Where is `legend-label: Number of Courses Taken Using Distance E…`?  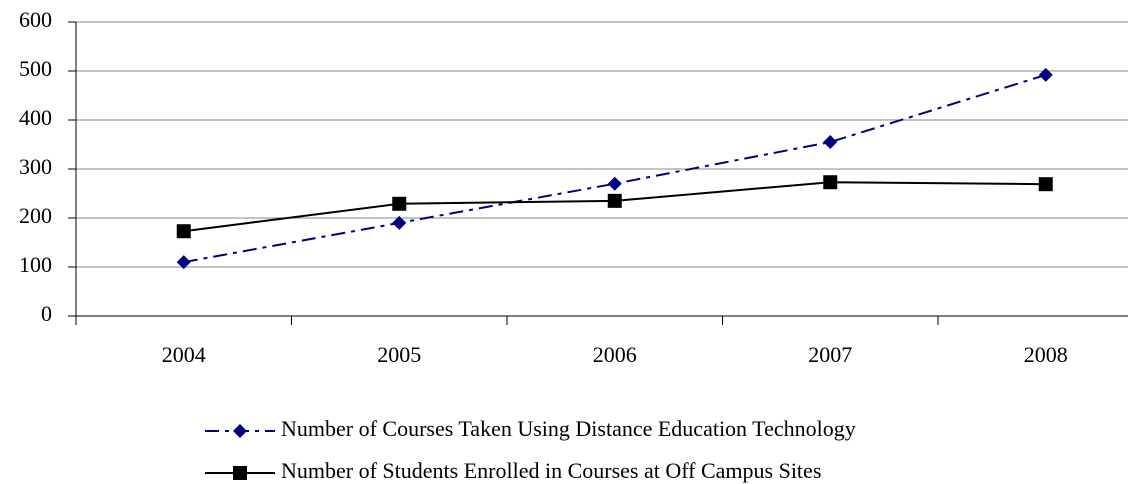 legend-label: Number of Courses Taken Using Distance E… is located at coordinates (568, 428).